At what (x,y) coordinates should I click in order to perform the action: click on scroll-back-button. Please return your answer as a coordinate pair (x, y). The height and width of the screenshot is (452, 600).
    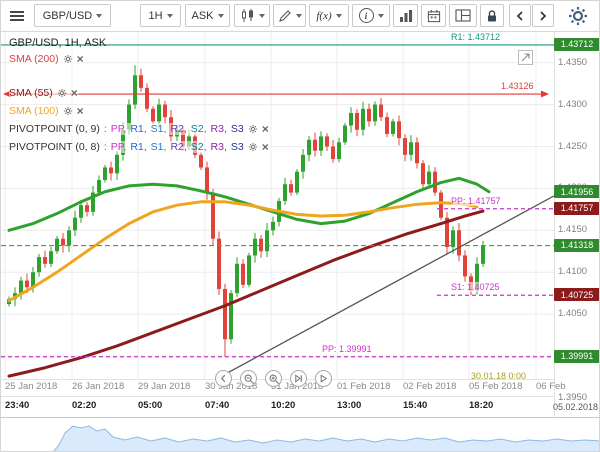
    Looking at the image, I should click on (520, 15).